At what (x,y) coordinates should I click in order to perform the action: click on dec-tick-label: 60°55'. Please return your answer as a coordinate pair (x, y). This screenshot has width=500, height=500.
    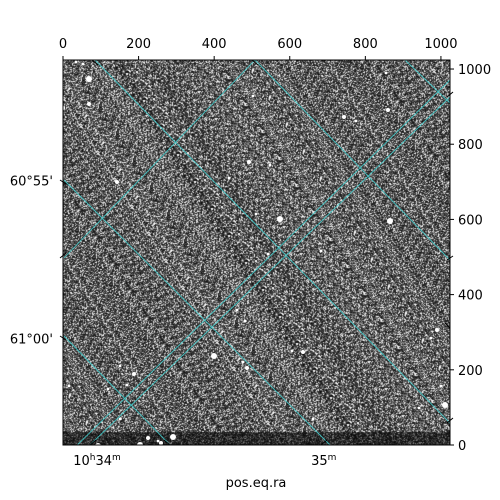
    Looking at the image, I should click on (31, 182).